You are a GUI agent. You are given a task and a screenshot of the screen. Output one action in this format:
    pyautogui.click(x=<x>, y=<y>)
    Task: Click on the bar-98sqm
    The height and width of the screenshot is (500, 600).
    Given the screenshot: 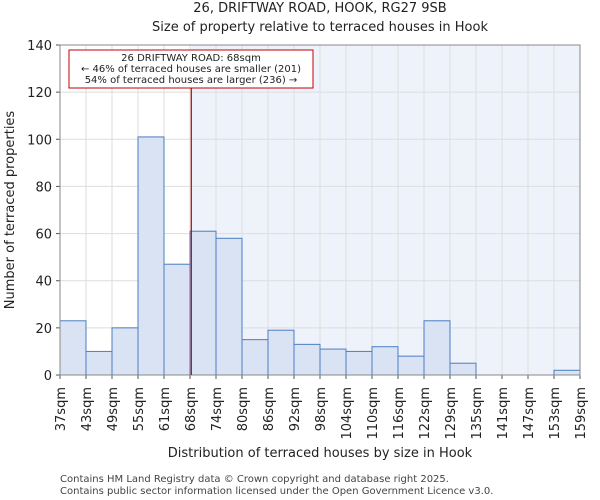 What is the action you would take?
    pyautogui.click(x=333, y=362)
    